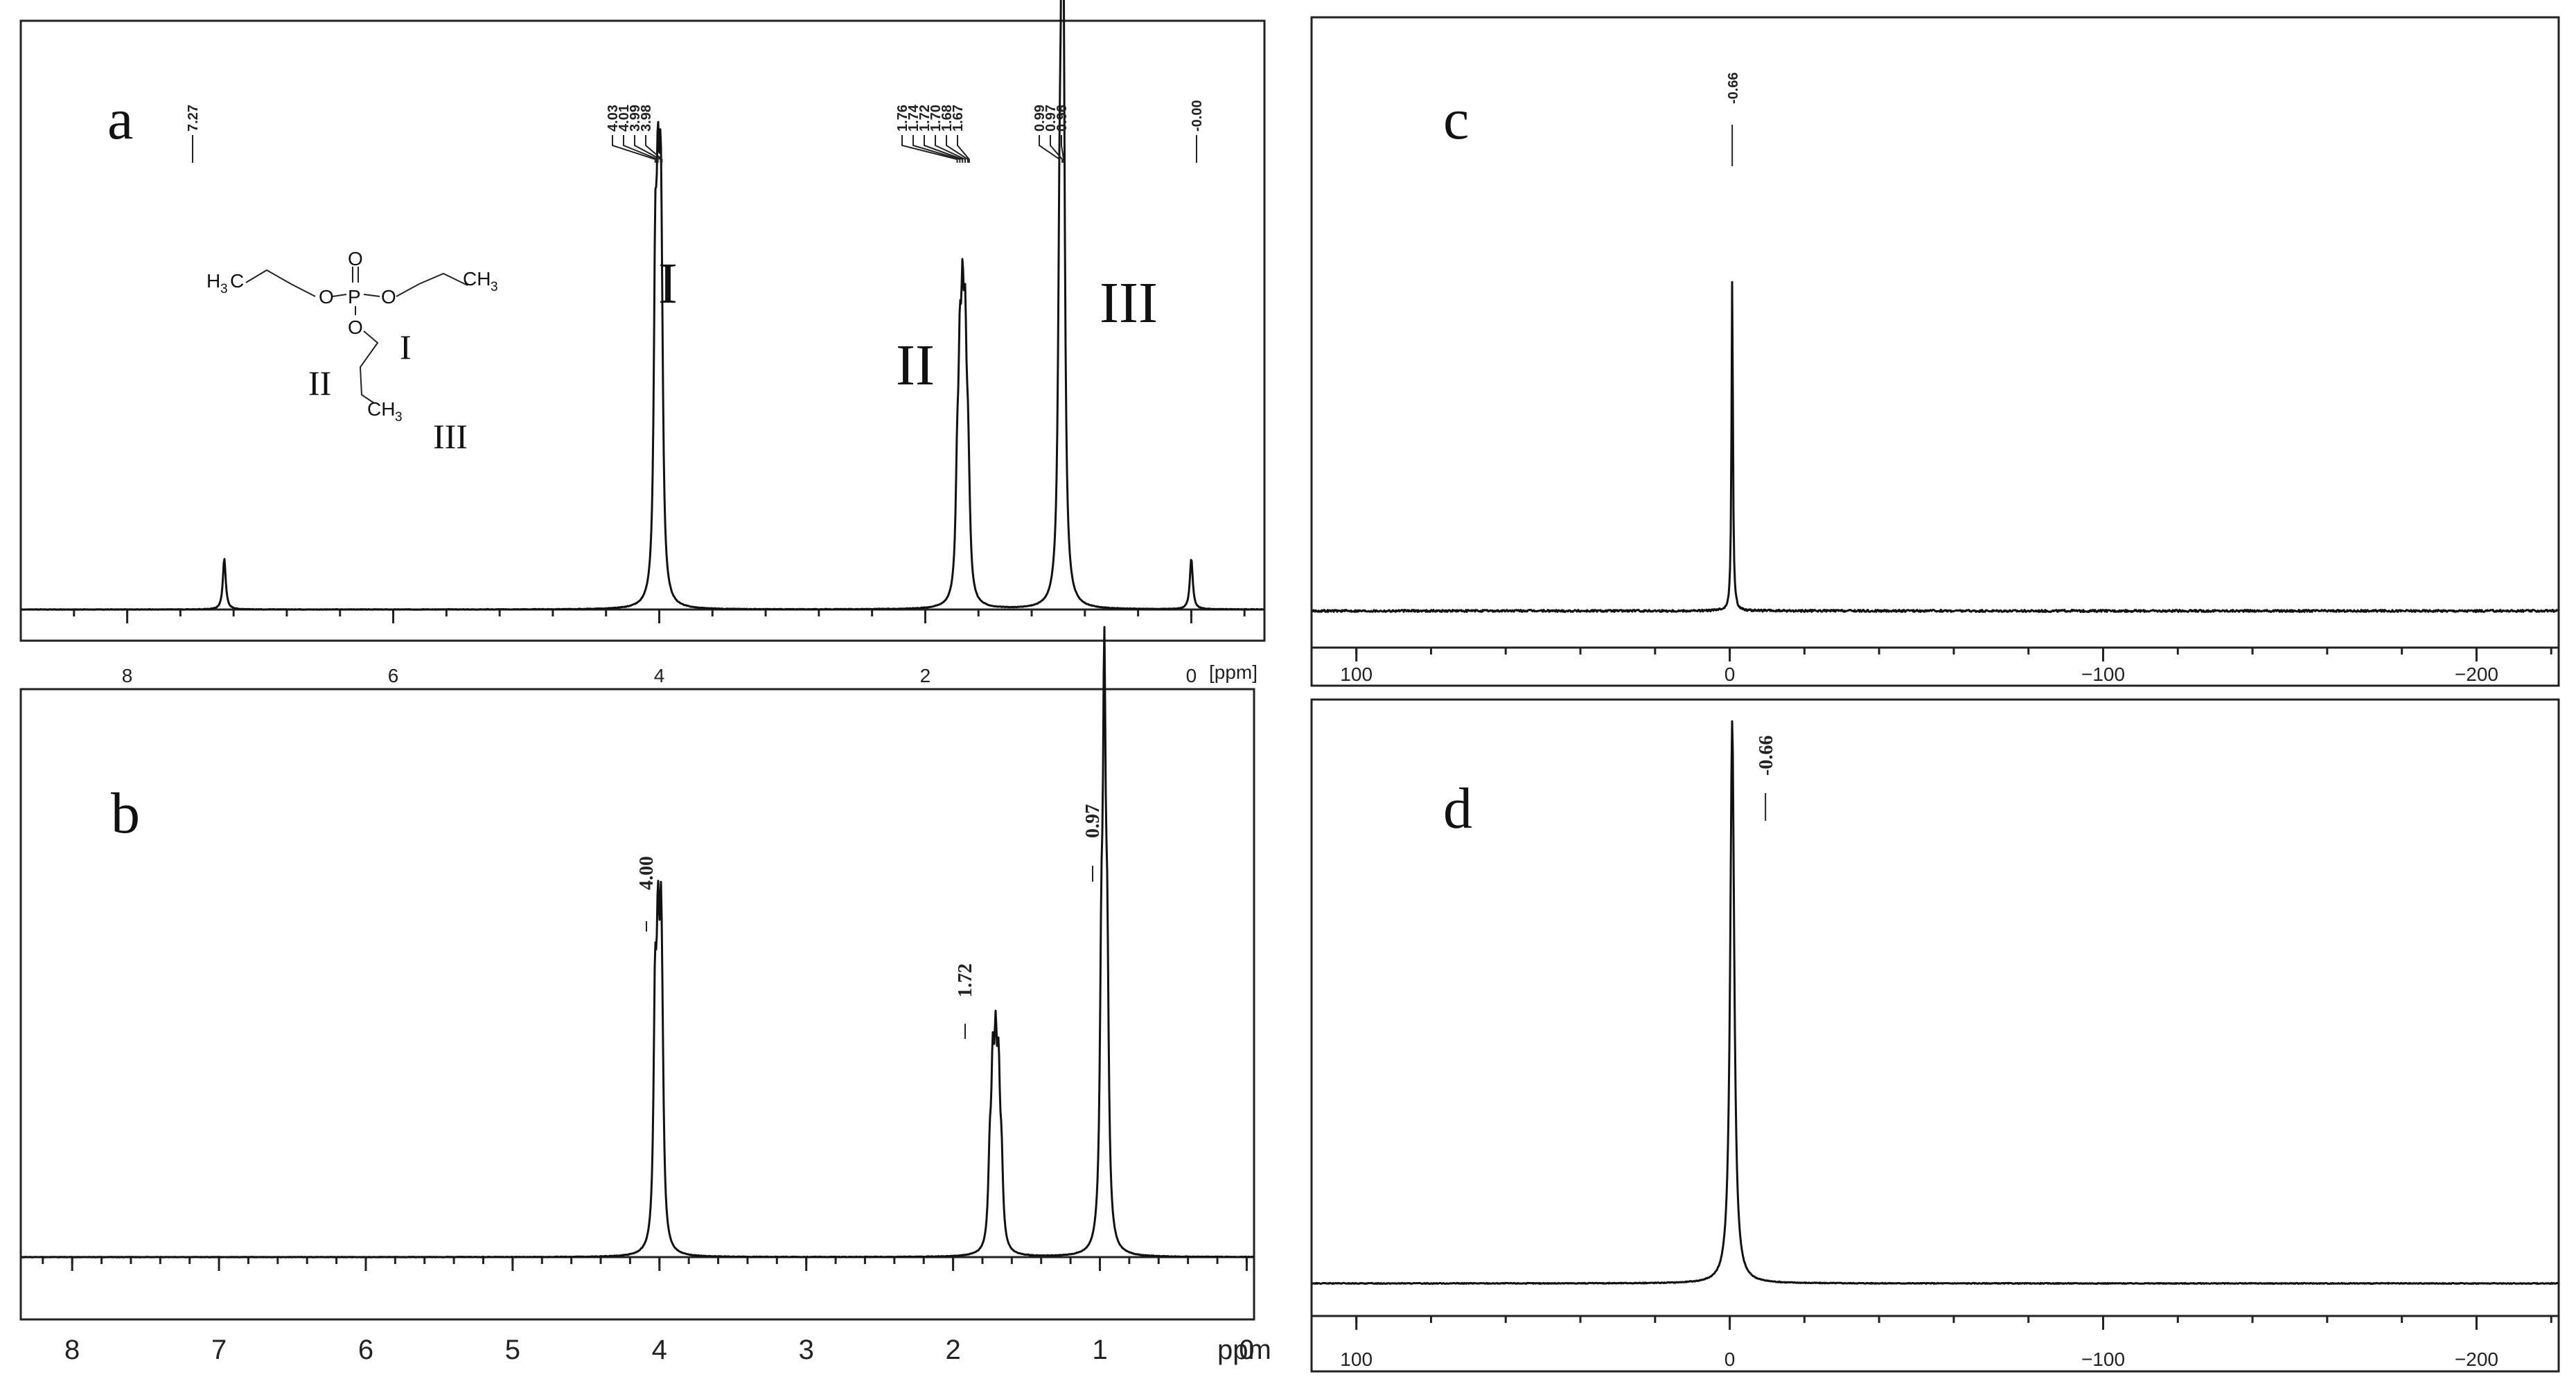 Image resolution: width=2576 pixels, height=1379 pixels. Describe the element at coordinates (635, 118) in the screenshot. I see `peak-label: 3.99` at that location.